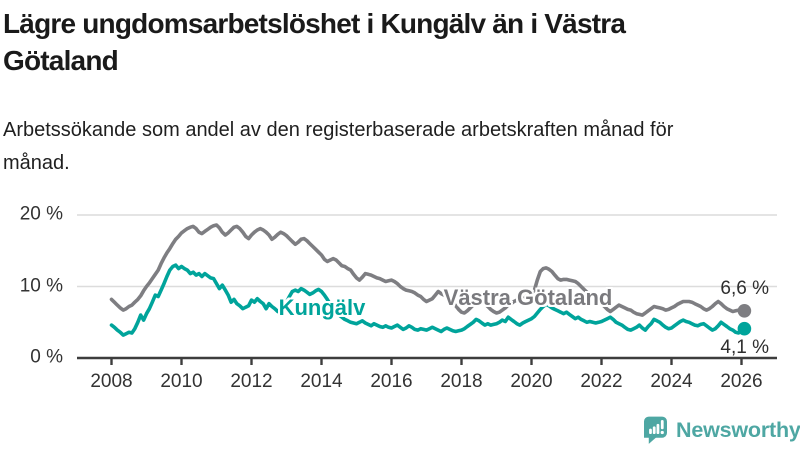  I want to click on newsworthy-logo-icon, so click(655, 430).